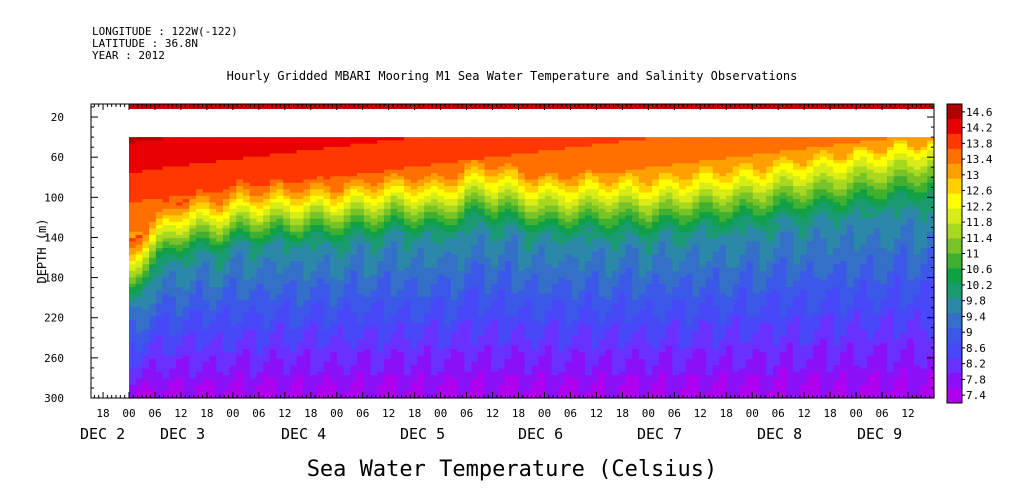 This screenshot has height=504, width=1009. What do you see at coordinates (979, 191) in the screenshot?
I see `colorbar-tick-label: 12.6` at bounding box center [979, 191].